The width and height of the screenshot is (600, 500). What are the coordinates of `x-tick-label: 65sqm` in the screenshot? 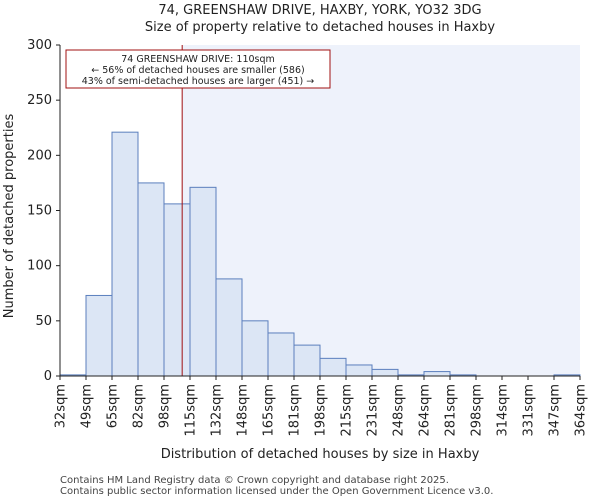 It's located at (113, 406).